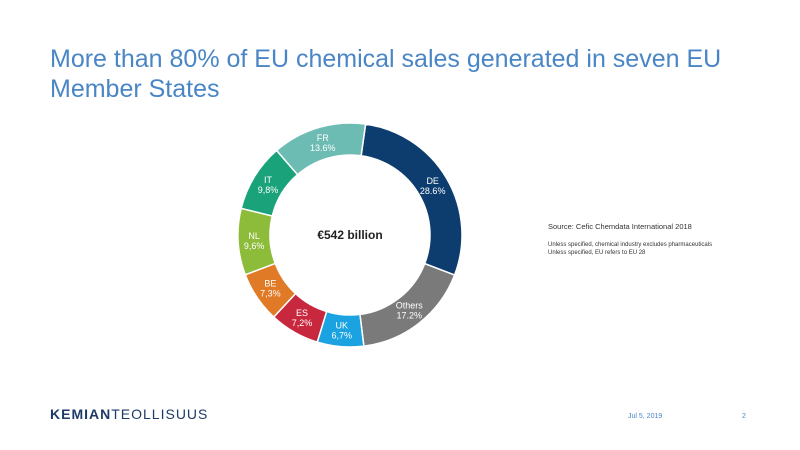 This screenshot has width=800, height=450. Describe the element at coordinates (341, 326) in the screenshot. I see `slice-name: UK` at that location.